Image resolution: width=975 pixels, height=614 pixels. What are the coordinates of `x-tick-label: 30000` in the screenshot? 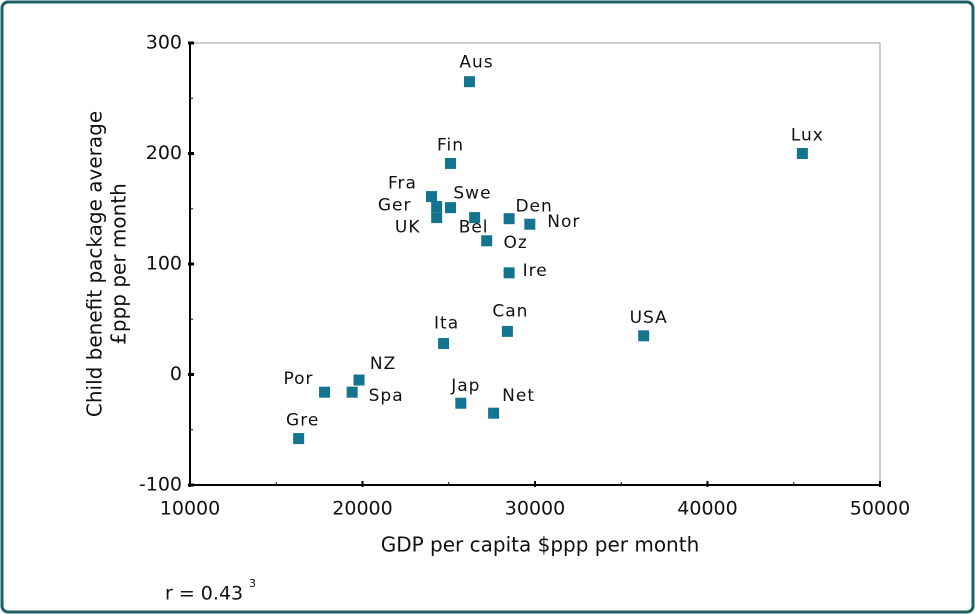 It's located at (535, 509).